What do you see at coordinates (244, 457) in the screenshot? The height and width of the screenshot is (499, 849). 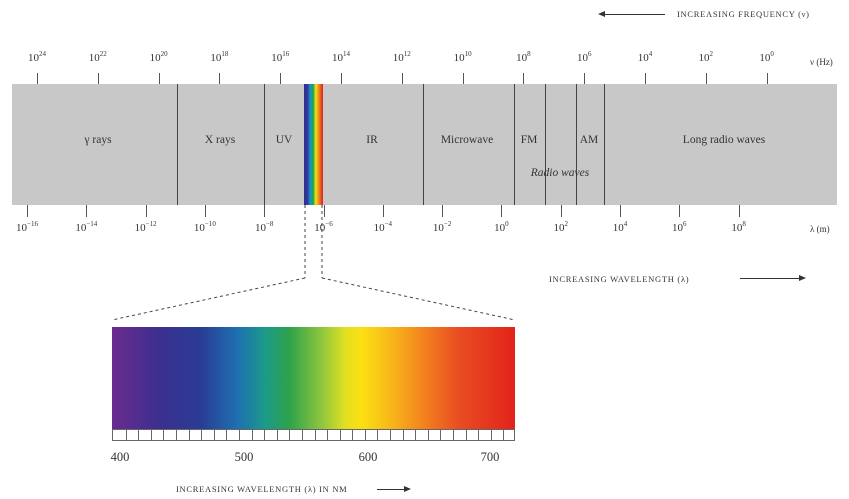 I see `nm-label-500: 500` at bounding box center [244, 457].